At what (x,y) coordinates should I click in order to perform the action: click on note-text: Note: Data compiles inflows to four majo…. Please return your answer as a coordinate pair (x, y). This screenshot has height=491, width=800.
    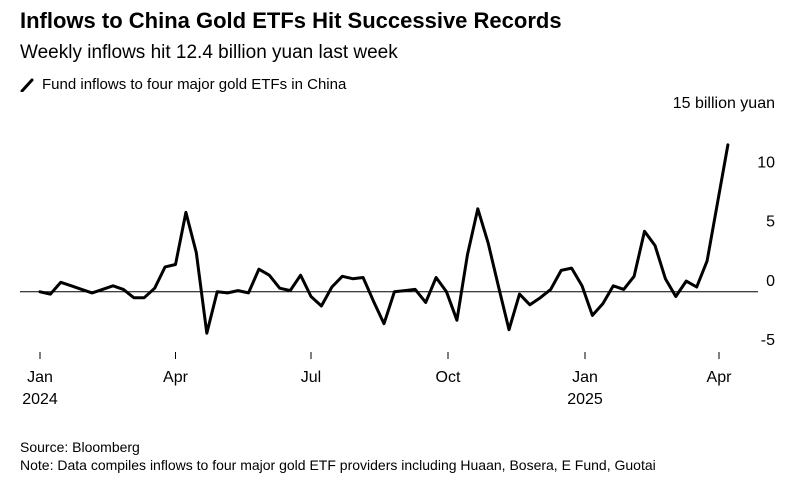
    Looking at the image, I should click on (338, 465).